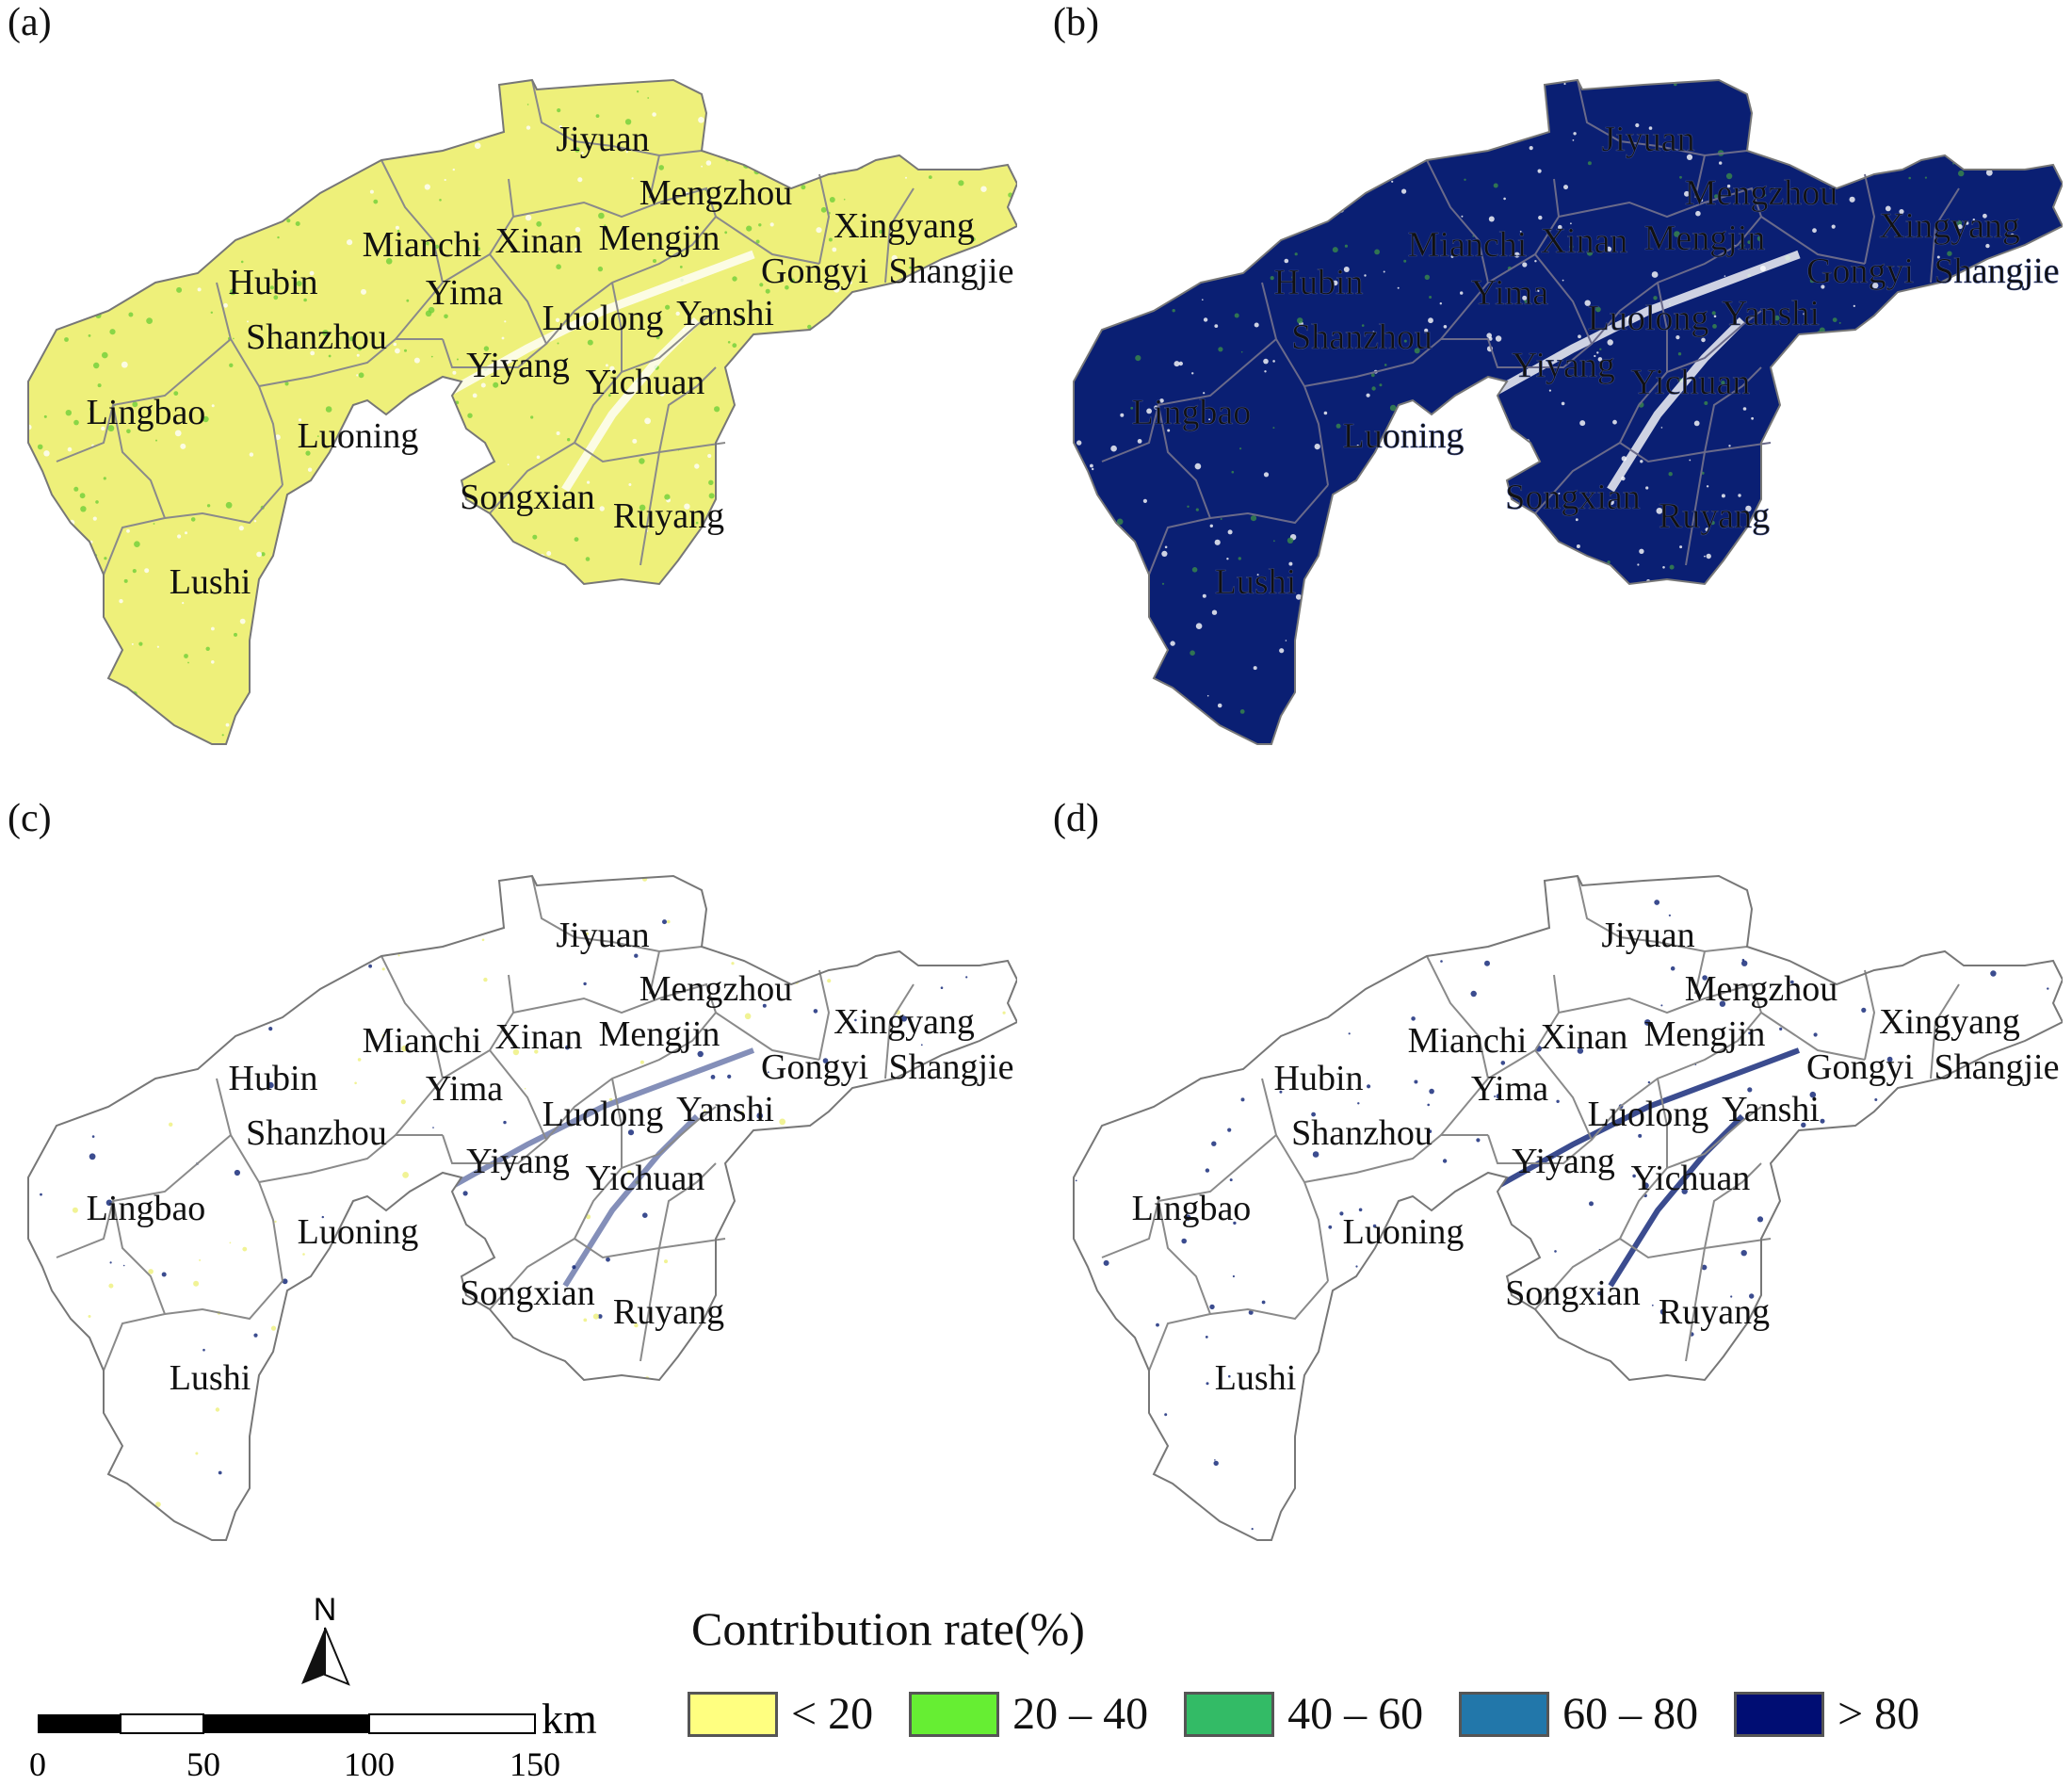 This screenshot has height=1785, width=2072. Describe the element at coordinates (780, 1714) in the screenshot. I see `legend-item: < 20` at that location.